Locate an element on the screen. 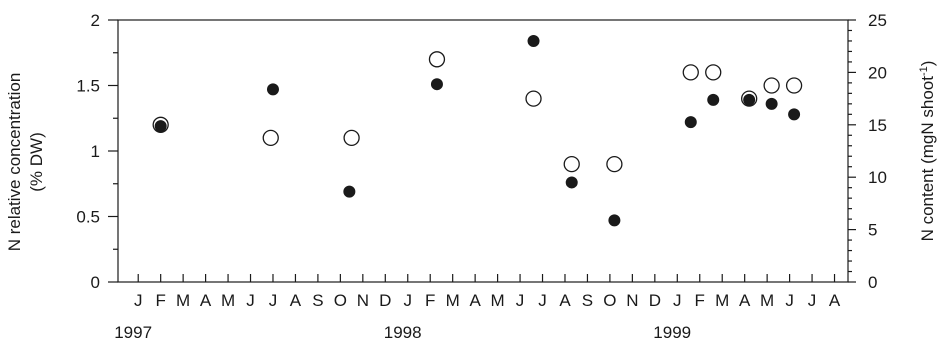 This screenshot has height=344, width=942. year-labels: 1997 1998 1999 is located at coordinates (402, 332).